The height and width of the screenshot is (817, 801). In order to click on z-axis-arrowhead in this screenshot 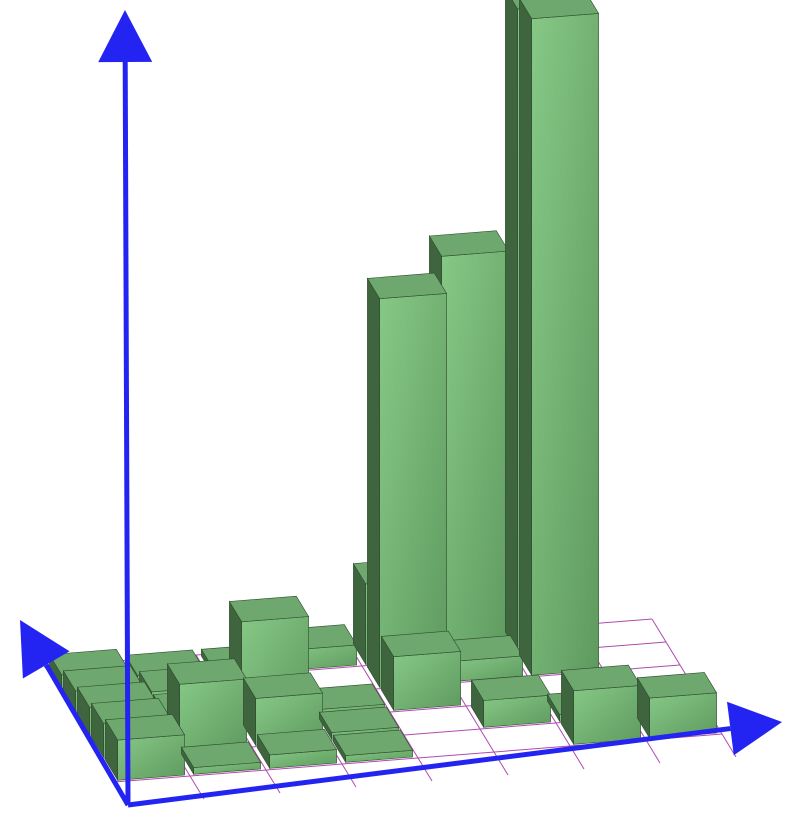, I will do `click(125, 36)`.